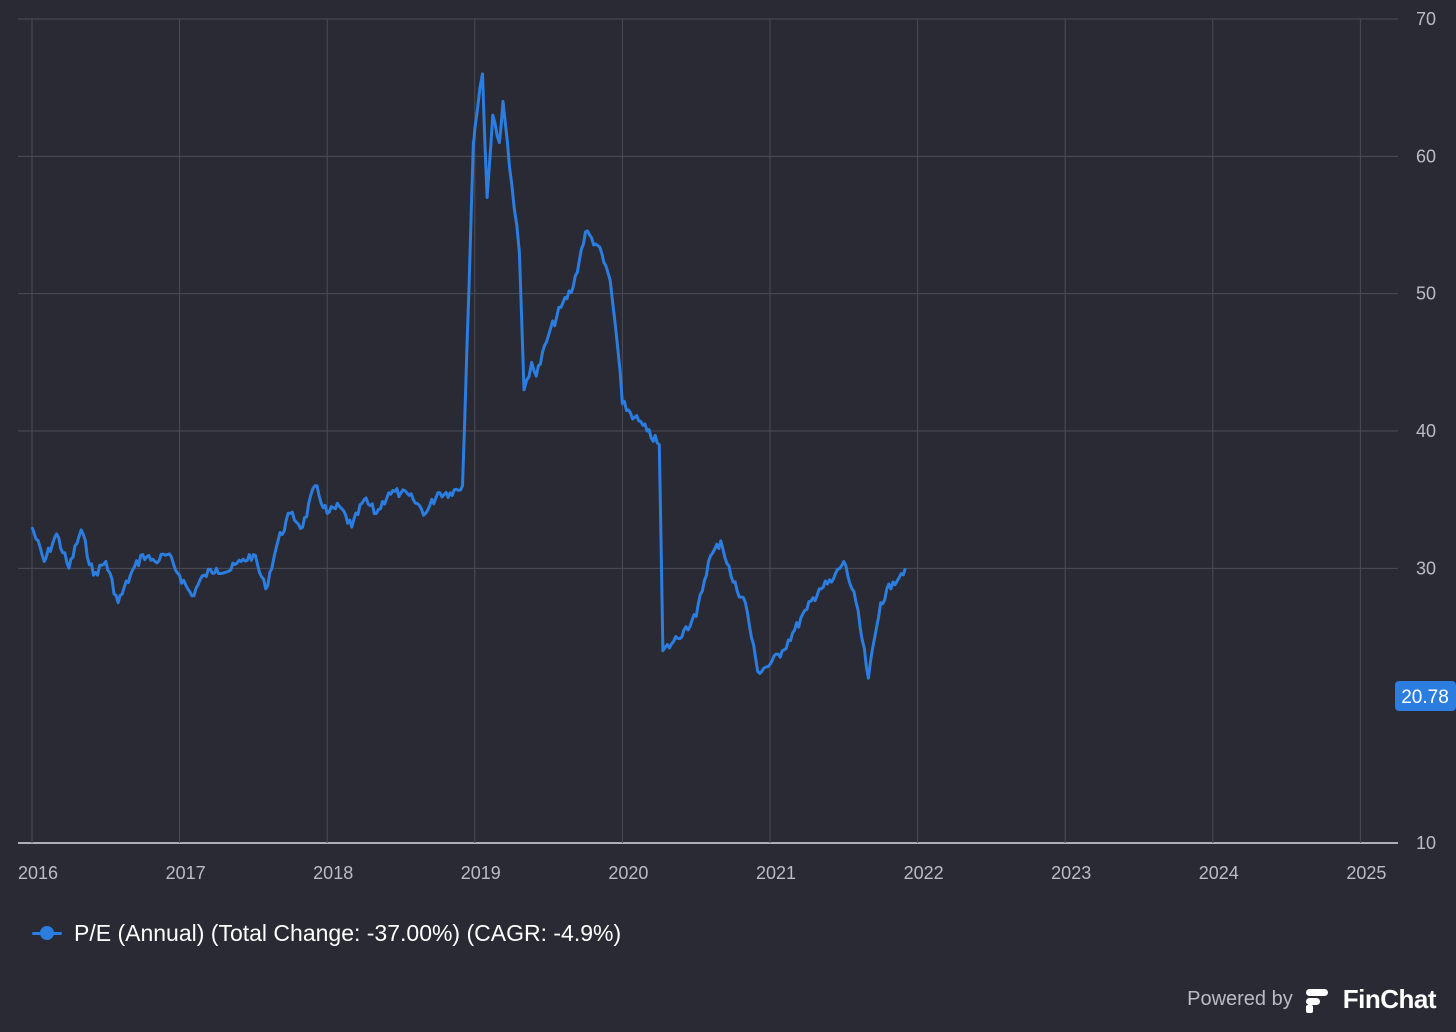 The width and height of the screenshot is (1456, 1032). What do you see at coordinates (38, 873) in the screenshot?
I see `x-tick-label: 2016` at bounding box center [38, 873].